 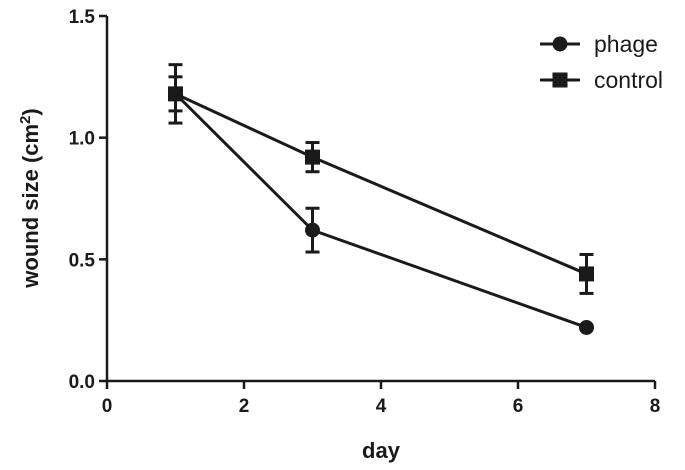 What do you see at coordinates (82, 382) in the screenshot?
I see `y-tick-label-0: 0.0` at bounding box center [82, 382].